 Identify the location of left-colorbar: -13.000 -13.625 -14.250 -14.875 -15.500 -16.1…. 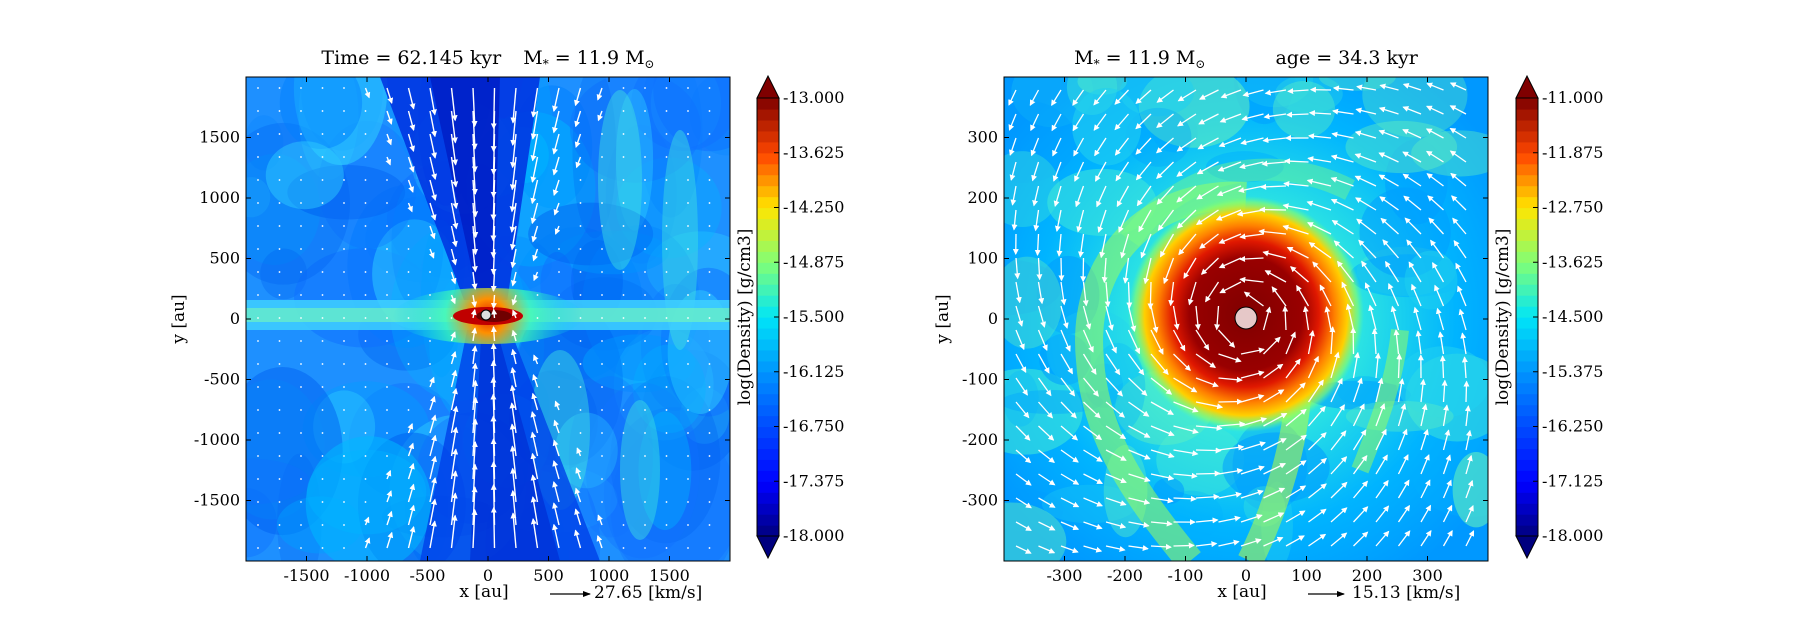
(789, 317).